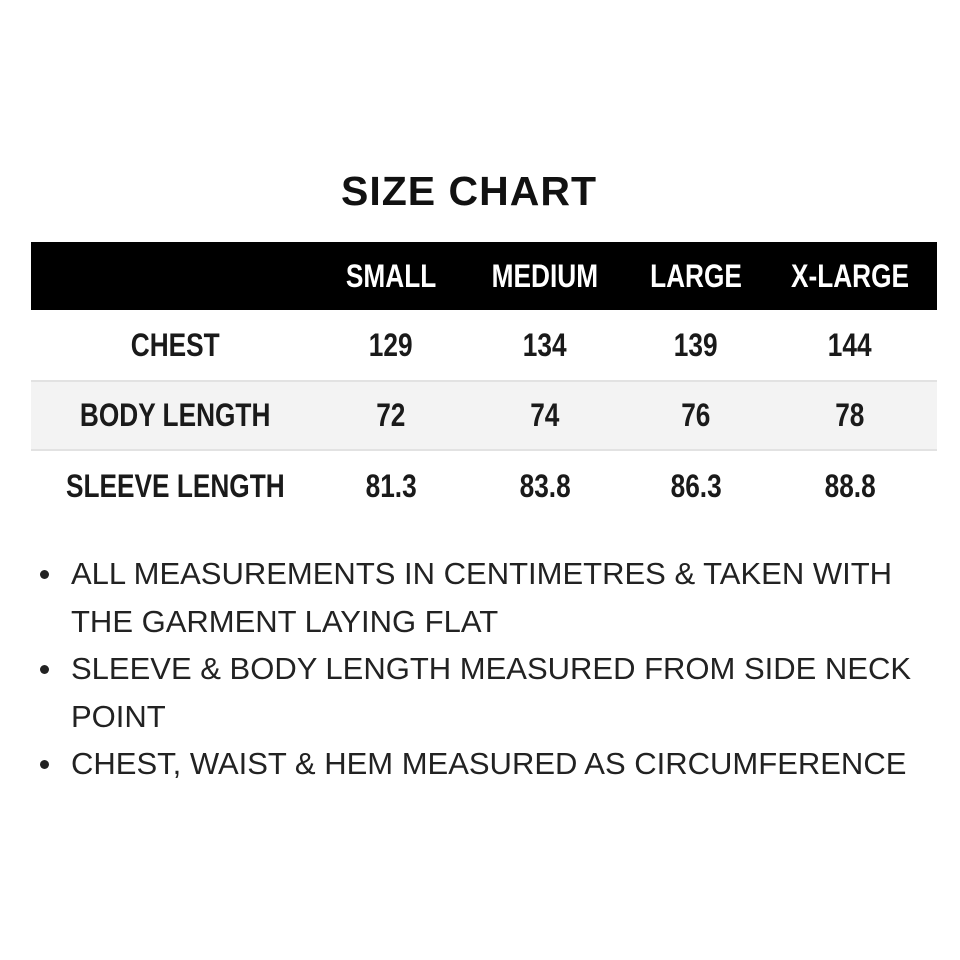 This screenshot has width=960, height=960. I want to click on table-cell: 76, so click(696, 415).